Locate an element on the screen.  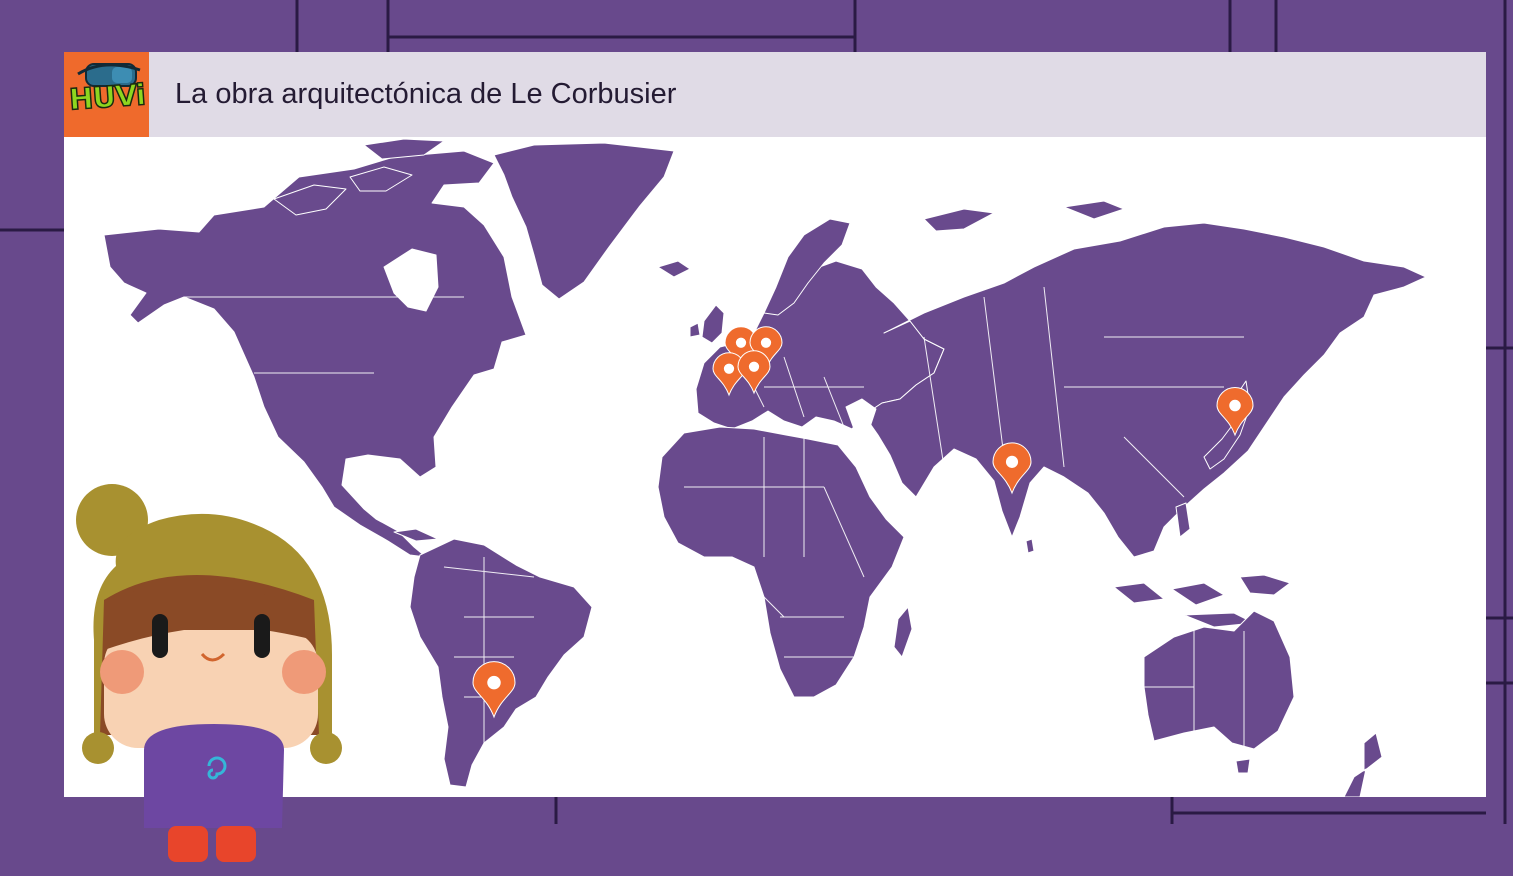
vr-headset-icon is located at coordinates (109, 75).